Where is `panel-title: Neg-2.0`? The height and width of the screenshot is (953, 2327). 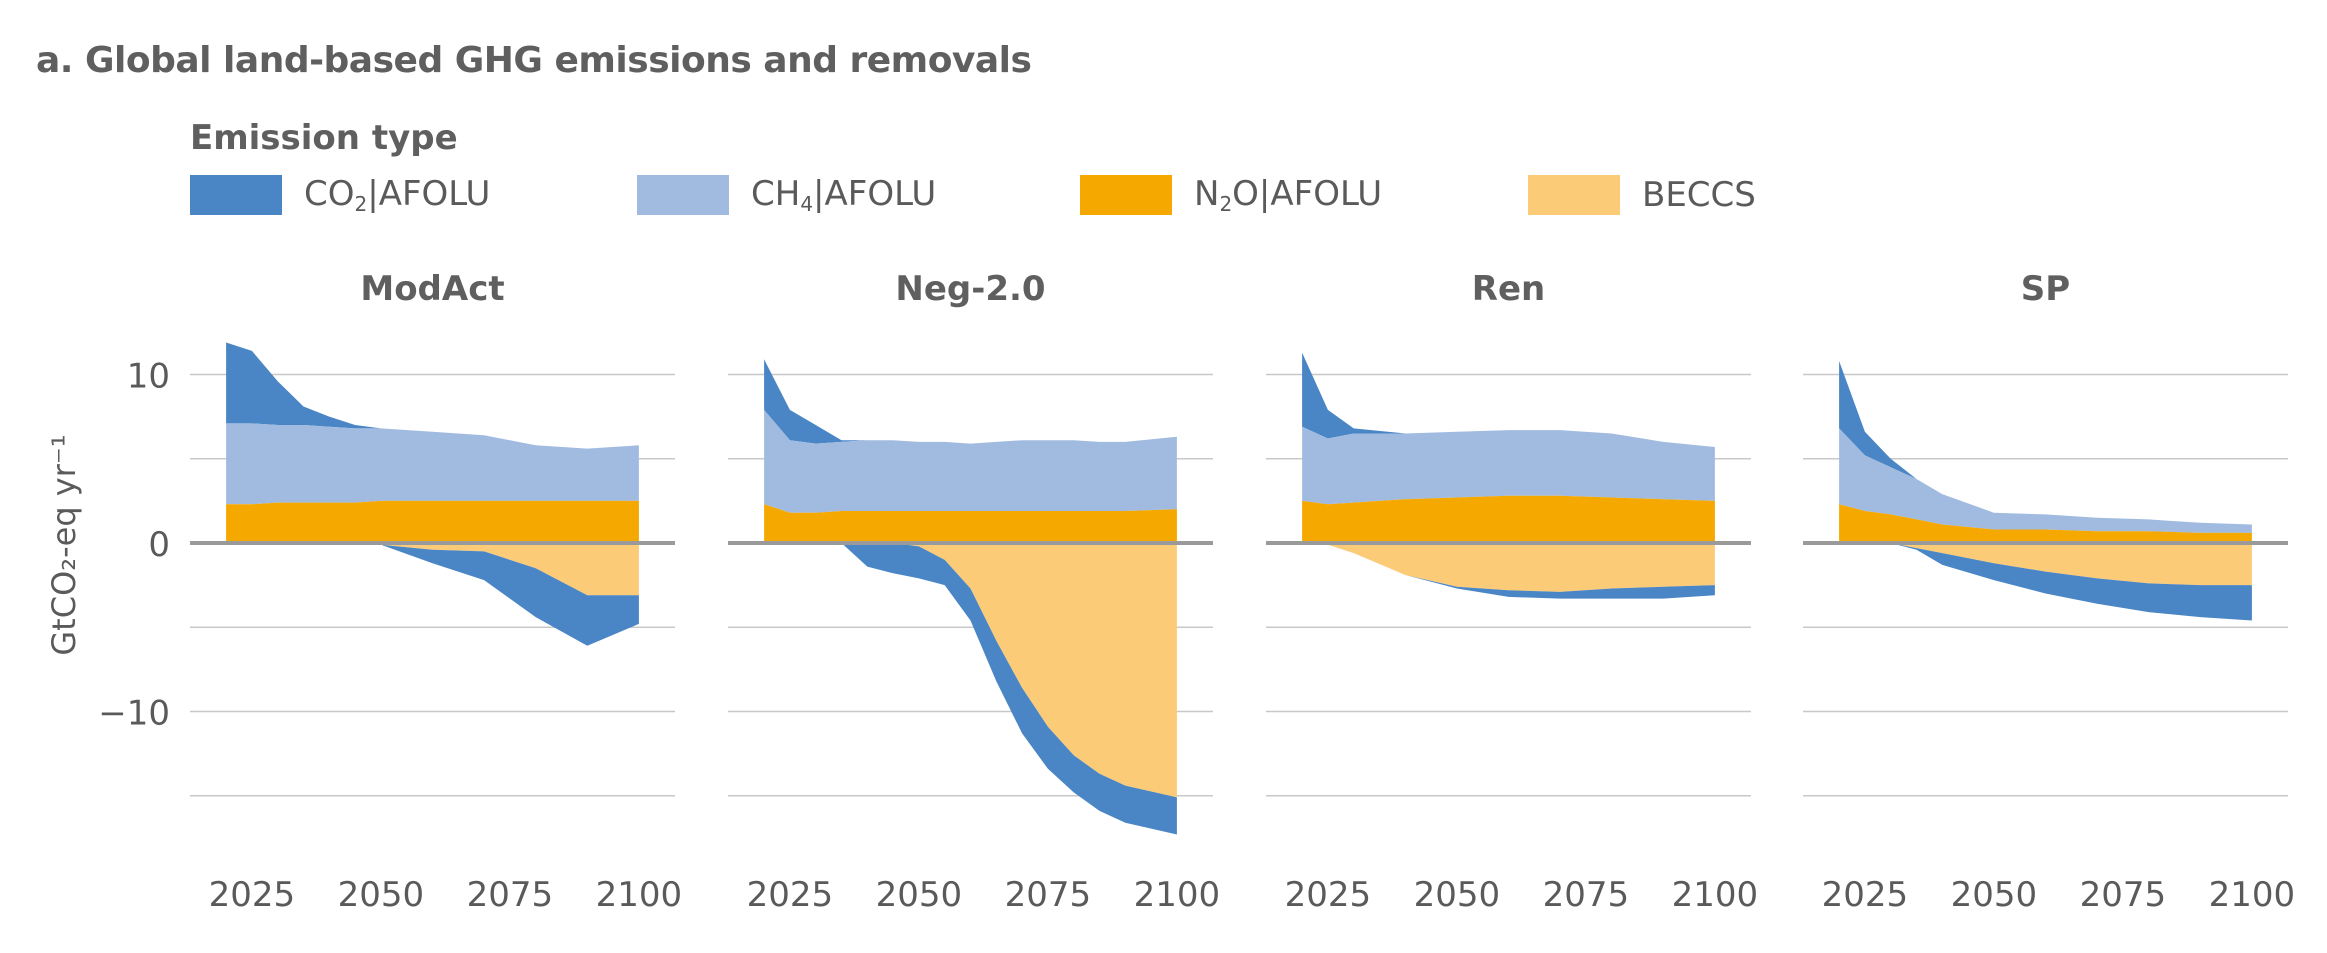
panel-title: Neg-2.0 is located at coordinates (970, 289).